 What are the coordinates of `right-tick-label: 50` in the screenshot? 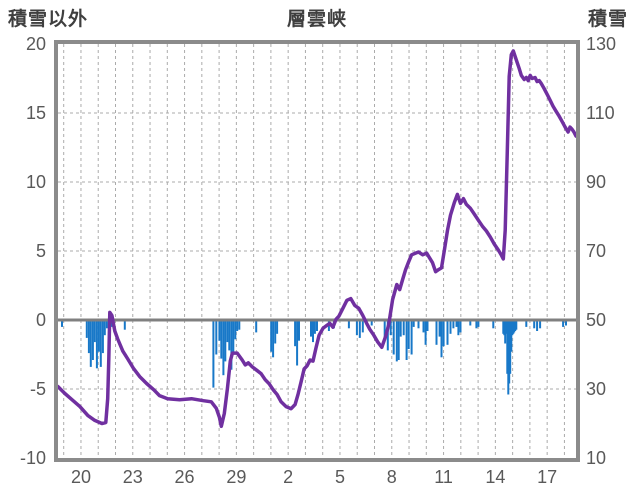 It's located at (596, 320).